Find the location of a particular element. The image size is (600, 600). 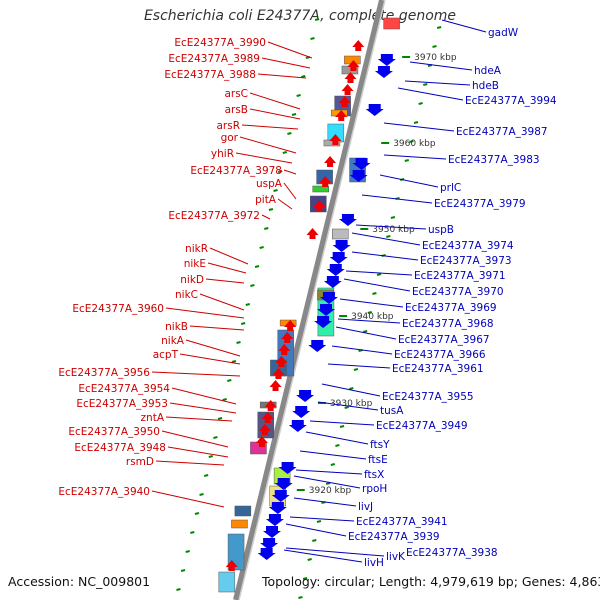

gene-label-ece24377a-3948: EcE24377A_3948 is located at coordinates (120, 448).